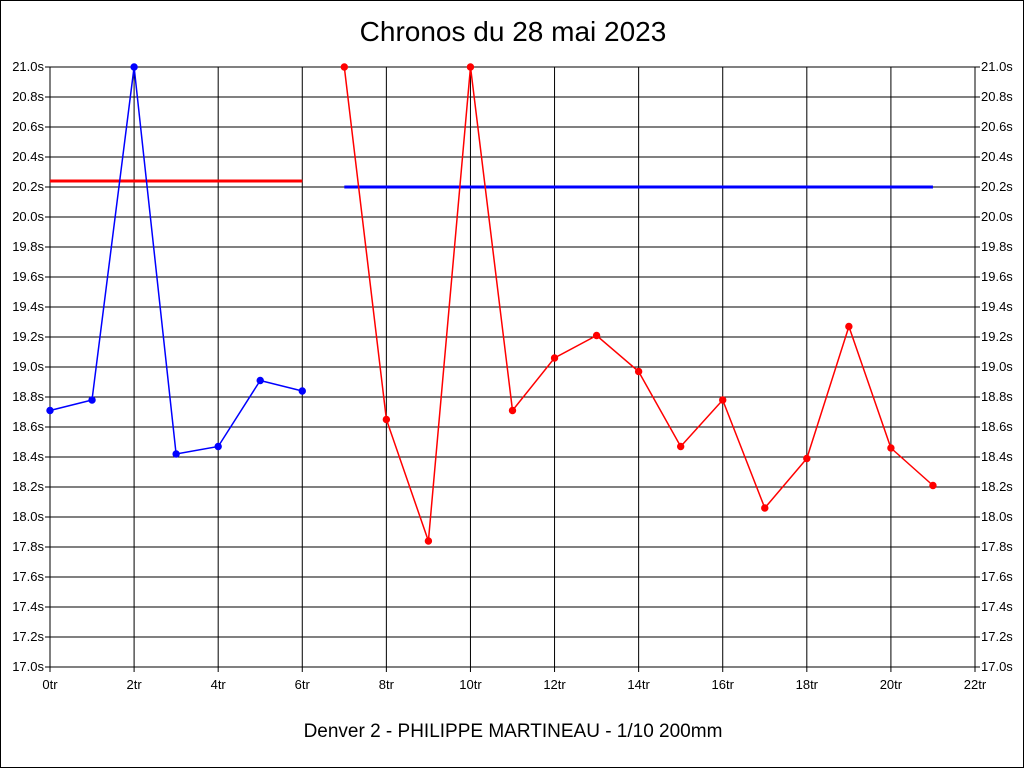 The height and width of the screenshot is (769, 1024). What do you see at coordinates (28, 456) in the screenshot?
I see `y-tick-label-left: 18.4s` at bounding box center [28, 456].